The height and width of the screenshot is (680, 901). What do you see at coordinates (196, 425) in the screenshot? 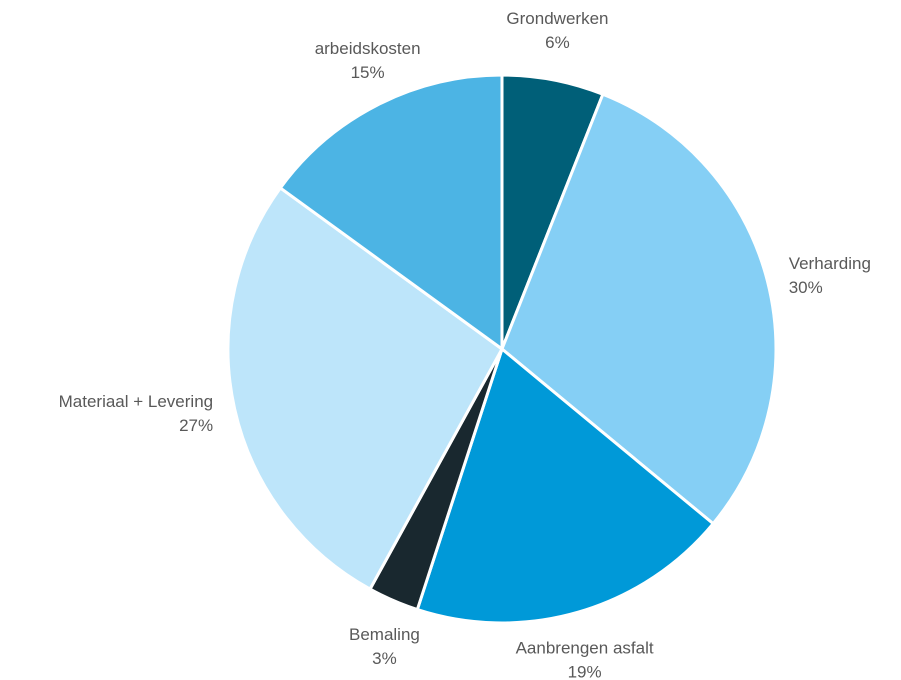
I see `slice-value-label: 27%` at bounding box center [196, 425].